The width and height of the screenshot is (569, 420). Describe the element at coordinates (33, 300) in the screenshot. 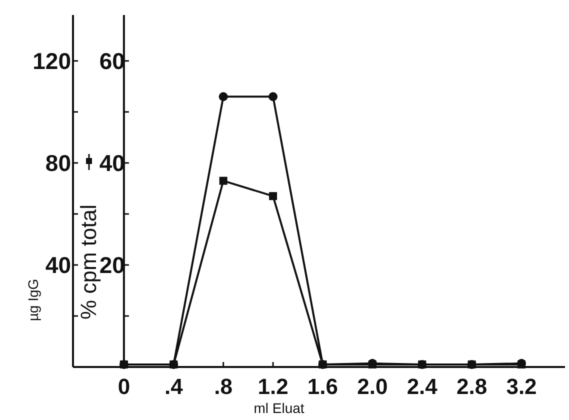

I see `y-axis-title: µg IgG` at that location.